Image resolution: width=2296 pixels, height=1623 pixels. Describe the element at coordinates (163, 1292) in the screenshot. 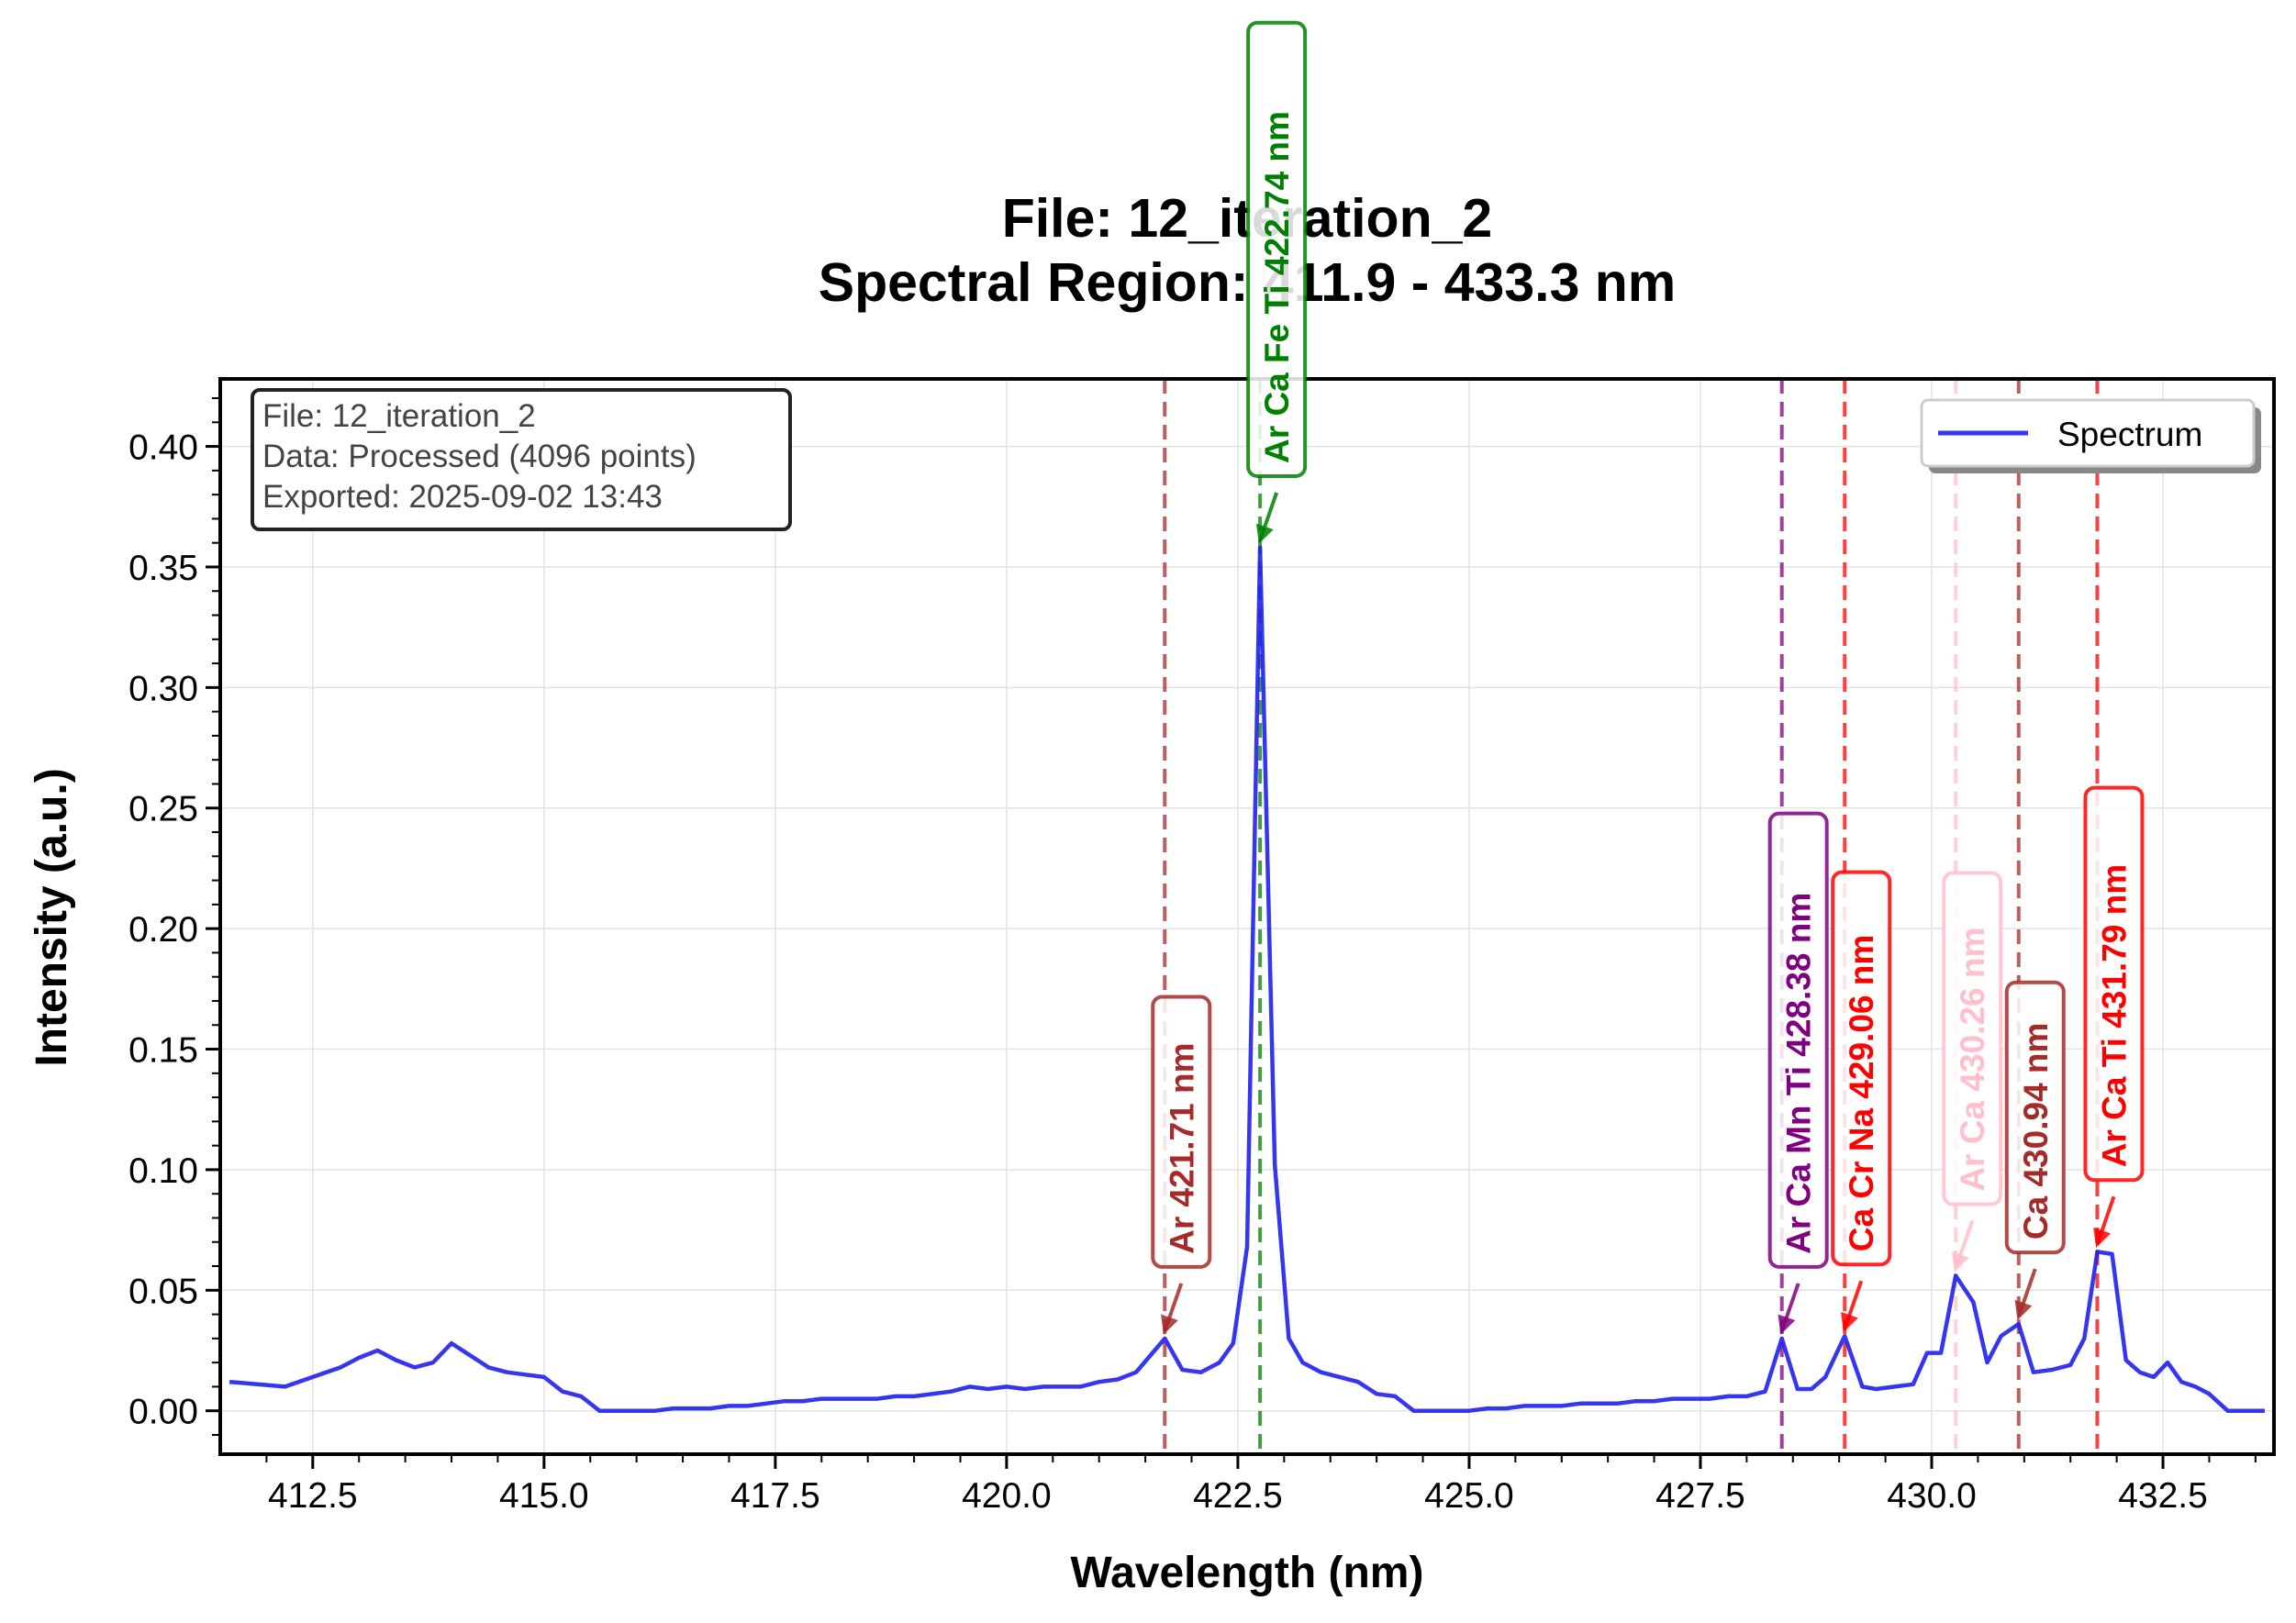

I see `y-tick-label: 0.05` at that location.